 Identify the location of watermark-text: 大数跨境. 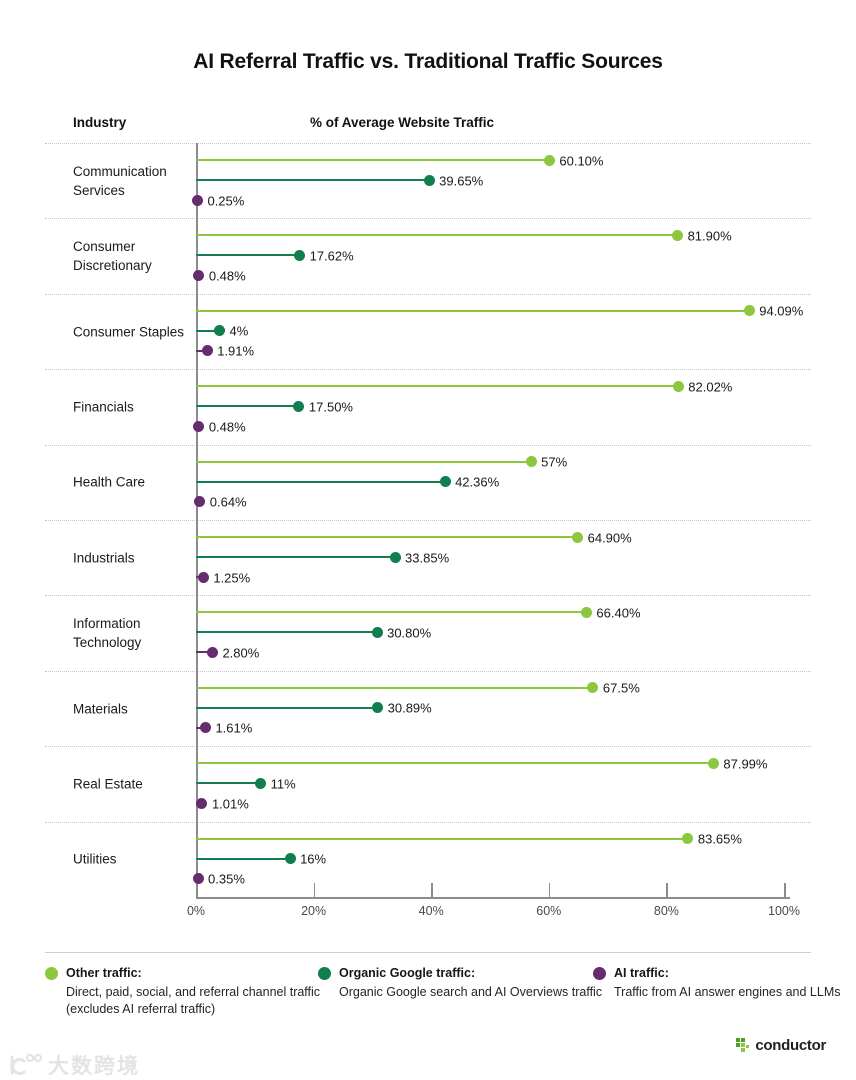
(94, 1066).